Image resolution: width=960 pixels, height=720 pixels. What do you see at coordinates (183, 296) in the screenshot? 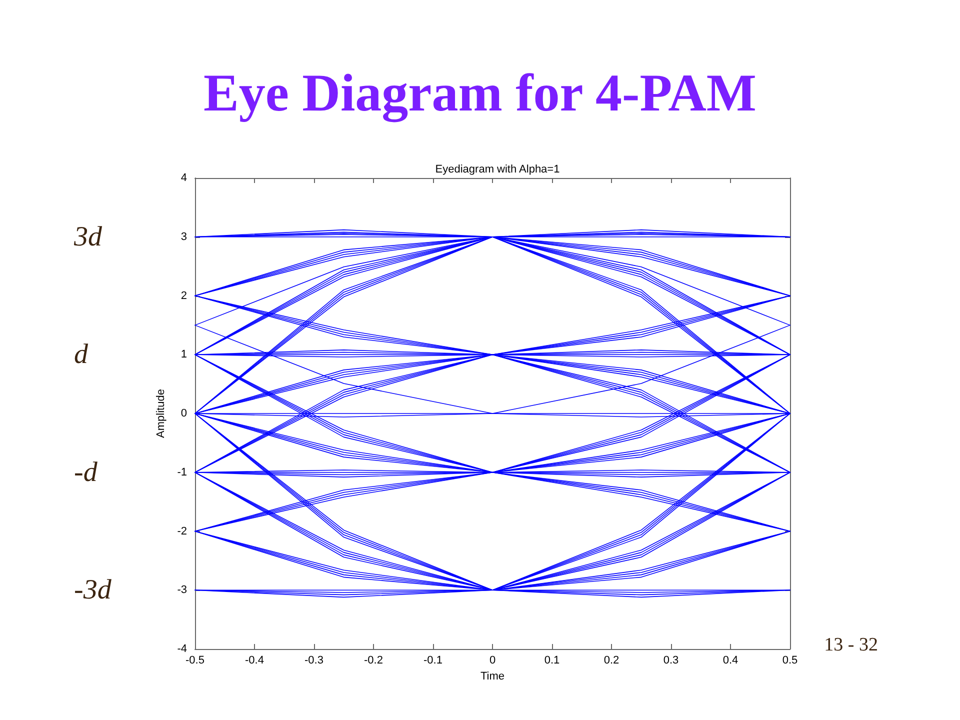
I see `y-tick-label: 2` at bounding box center [183, 296].